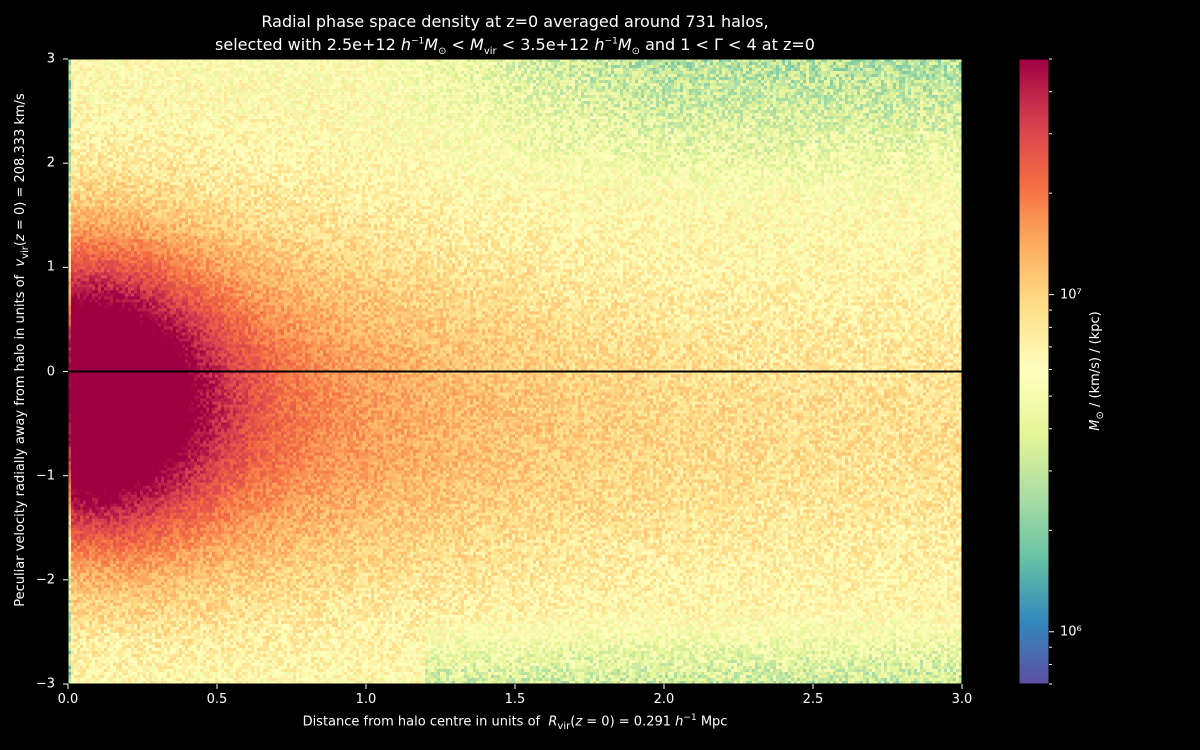  Describe the element at coordinates (51, 371) in the screenshot. I see `y-tick-label: 0` at that location.